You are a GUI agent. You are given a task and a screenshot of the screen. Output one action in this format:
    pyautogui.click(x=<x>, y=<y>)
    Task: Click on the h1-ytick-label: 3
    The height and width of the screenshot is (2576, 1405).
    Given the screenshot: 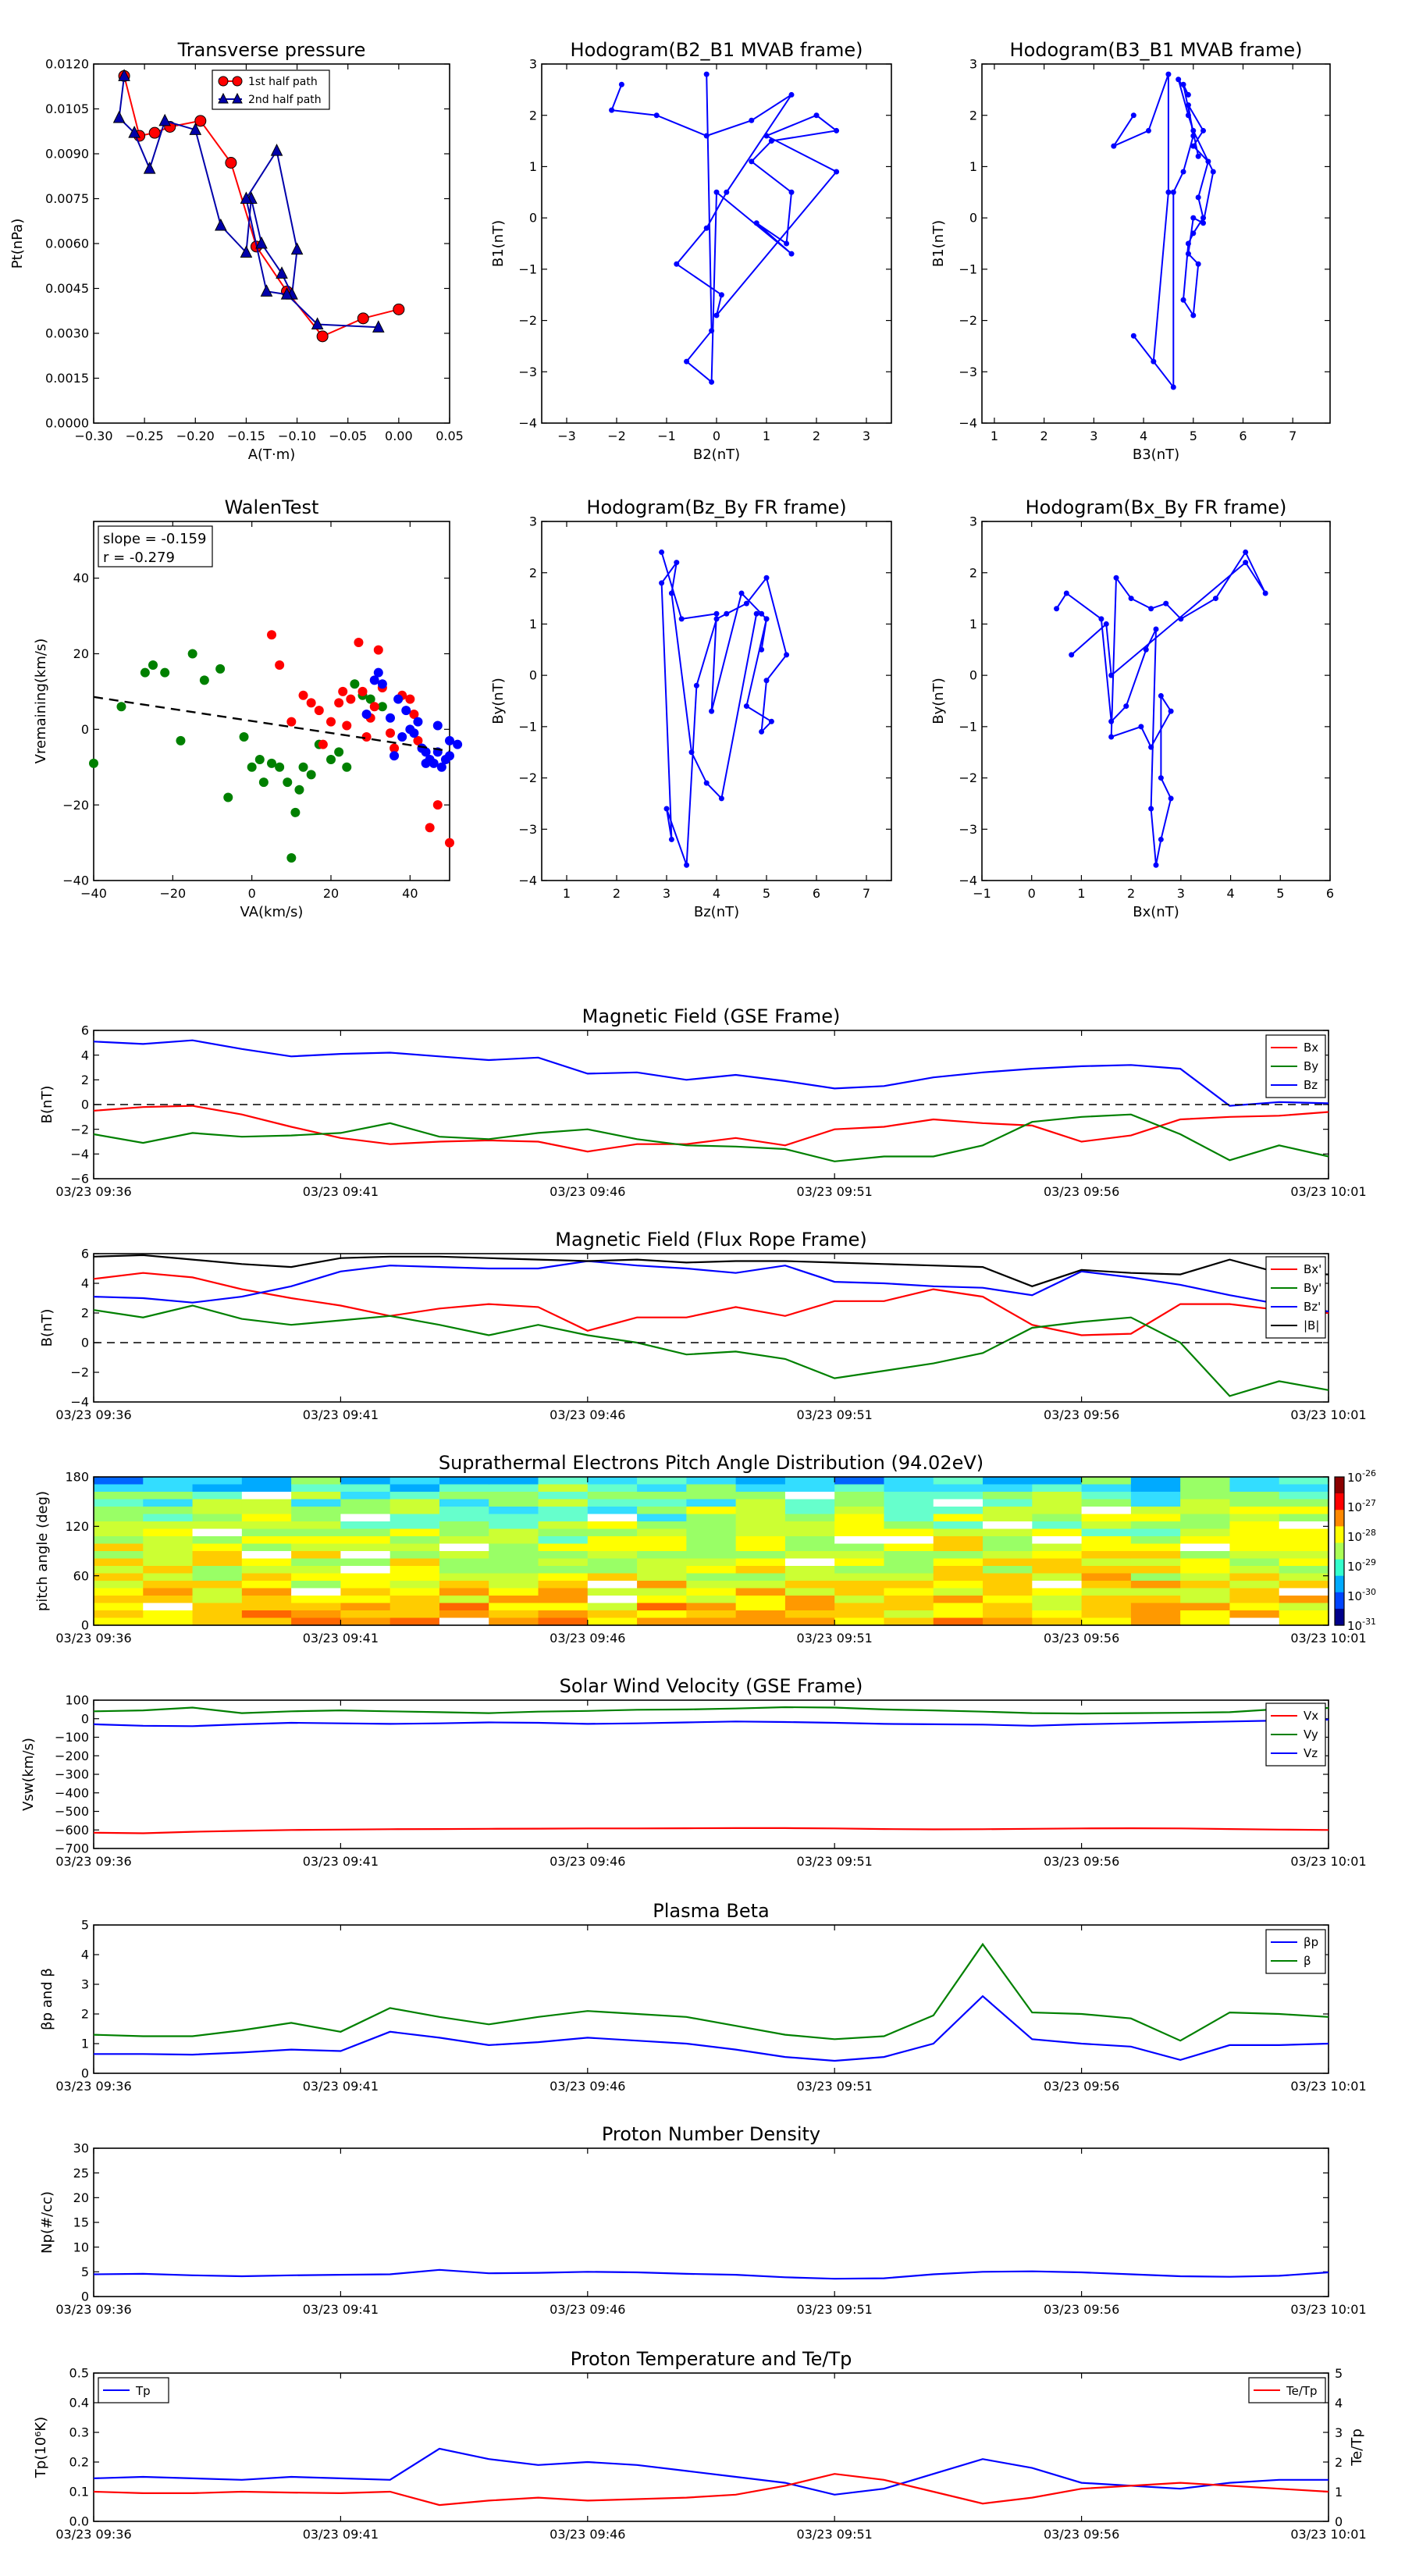 What is the action you would take?
    pyautogui.click(x=533, y=64)
    